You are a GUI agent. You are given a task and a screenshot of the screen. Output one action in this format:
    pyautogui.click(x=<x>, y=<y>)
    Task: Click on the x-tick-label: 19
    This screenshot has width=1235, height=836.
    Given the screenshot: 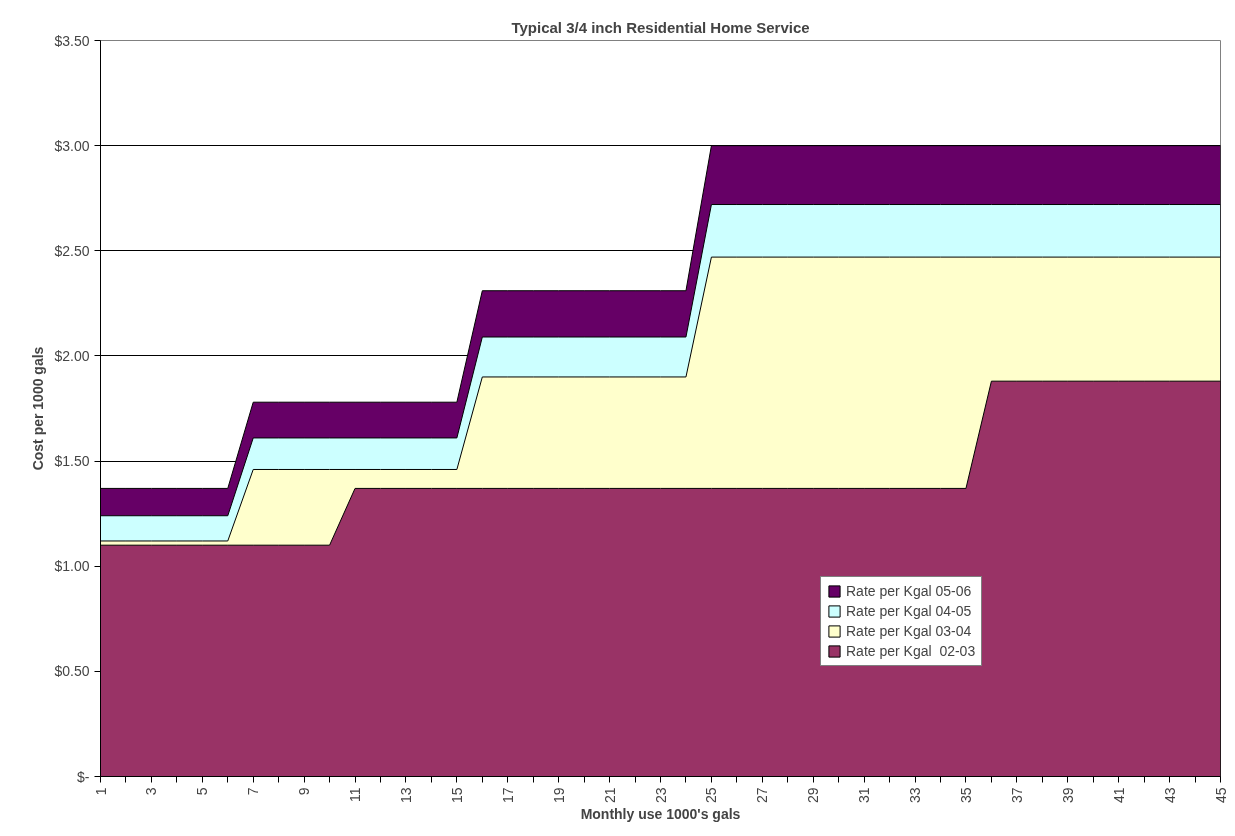 What is the action you would take?
    pyautogui.click(x=558, y=795)
    